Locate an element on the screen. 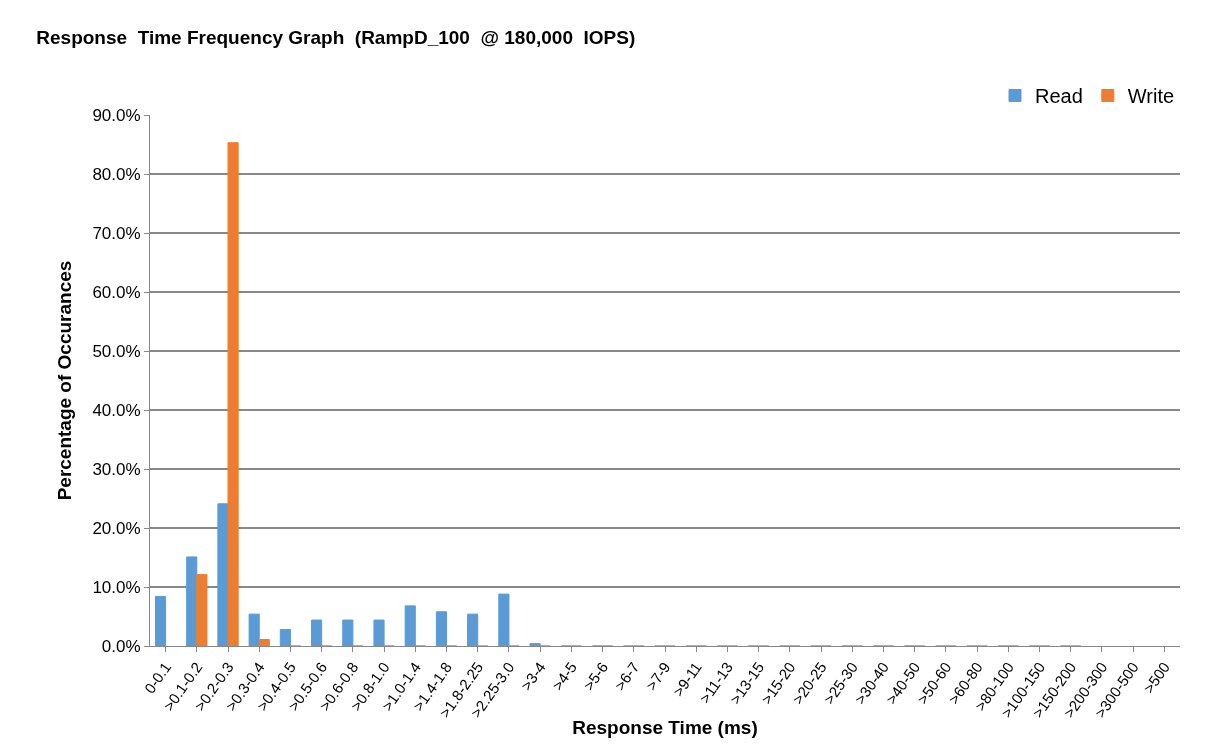 The image size is (1210, 756). y-tick-label: 70.0% is located at coordinates (116, 233).